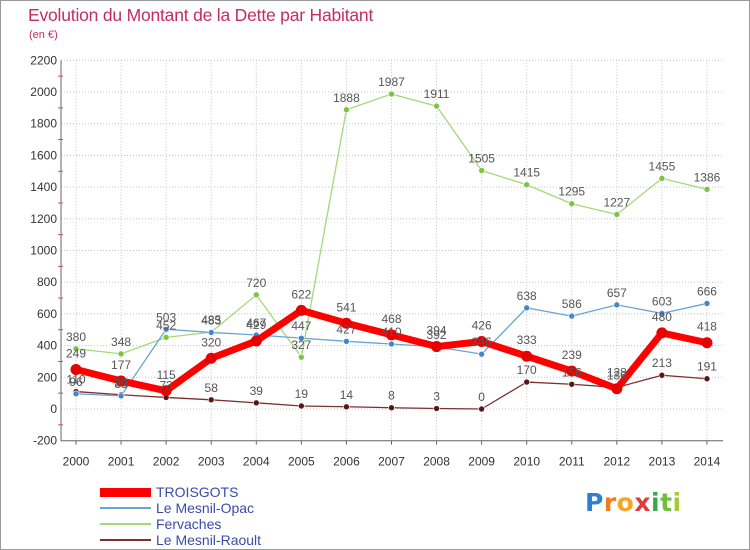 Image resolution: width=750 pixels, height=550 pixels. What do you see at coordinates (301, 294) in the screenshot?
I see `data-label-troisgots-2005: 622` at bounding box center [301, 294].